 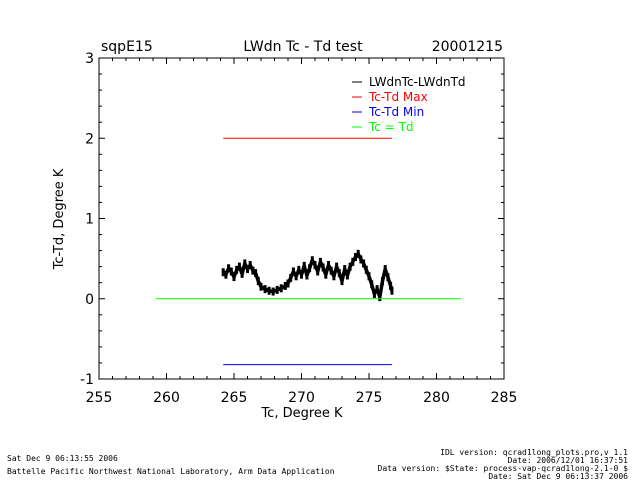 What do you see at coordinates (89, 220) in the screenshot?
I see `y-tick-label: 1` at bounding box center [89, 220].